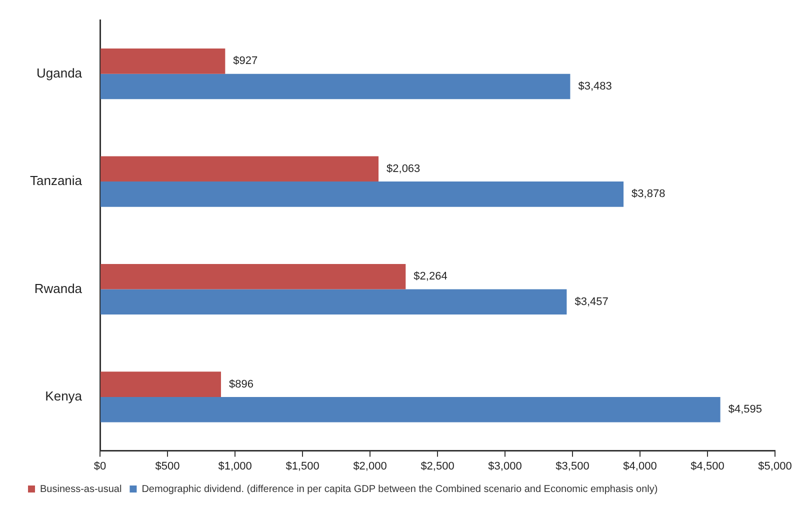  Describe the element at coordinates (640, 466) in the screenshot. I see `x-tick-label: $4,000` at that location.